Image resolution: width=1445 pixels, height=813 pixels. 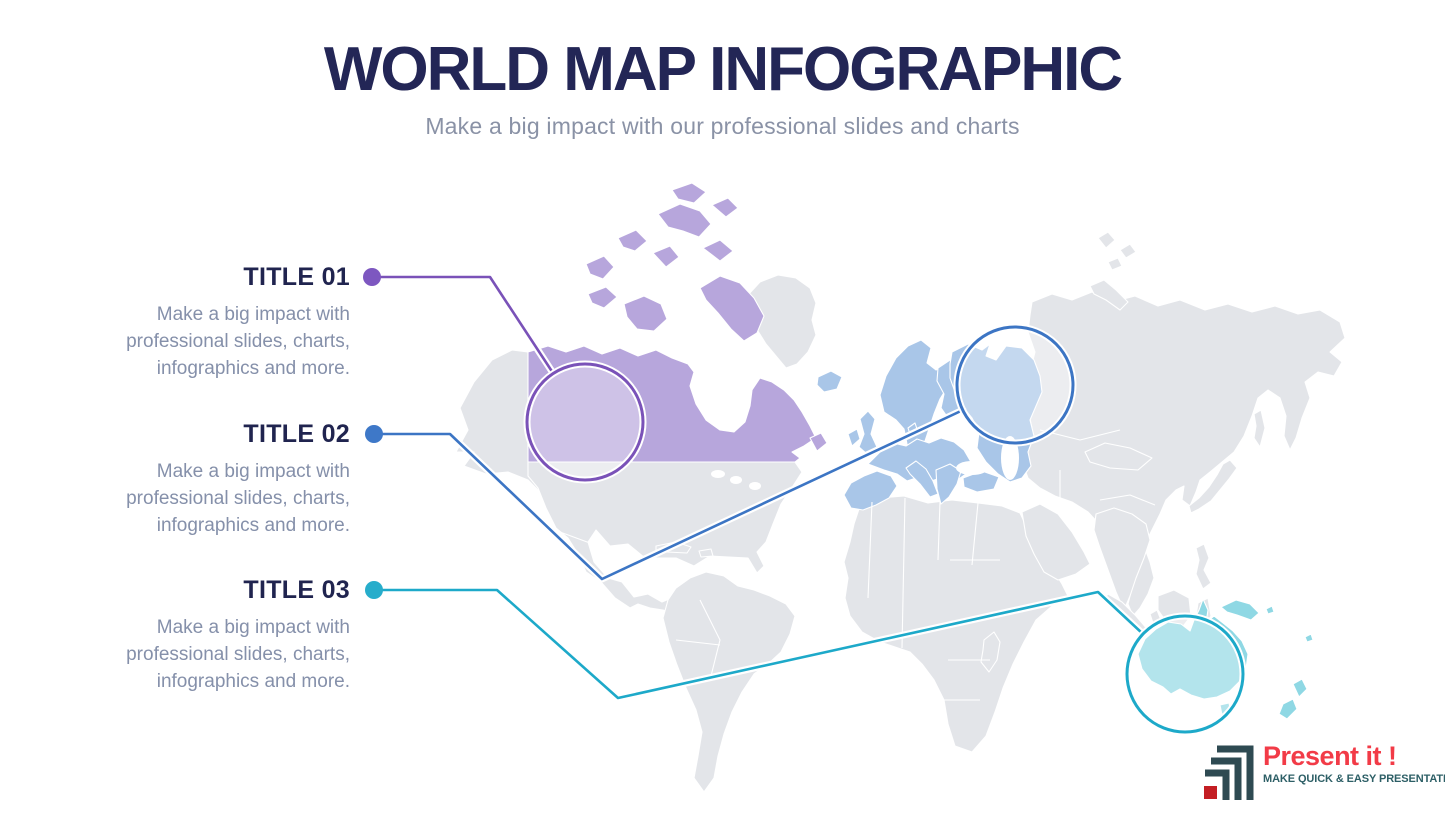 I want to click on usa-mexico, so click(x=665, y=538).